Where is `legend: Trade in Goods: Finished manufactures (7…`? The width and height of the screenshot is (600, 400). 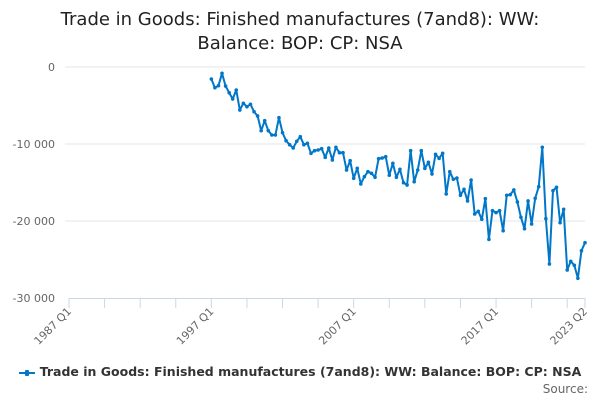
legend: Trade in Goods: Finished manufactures (7… is located at coordinates (300, 371).